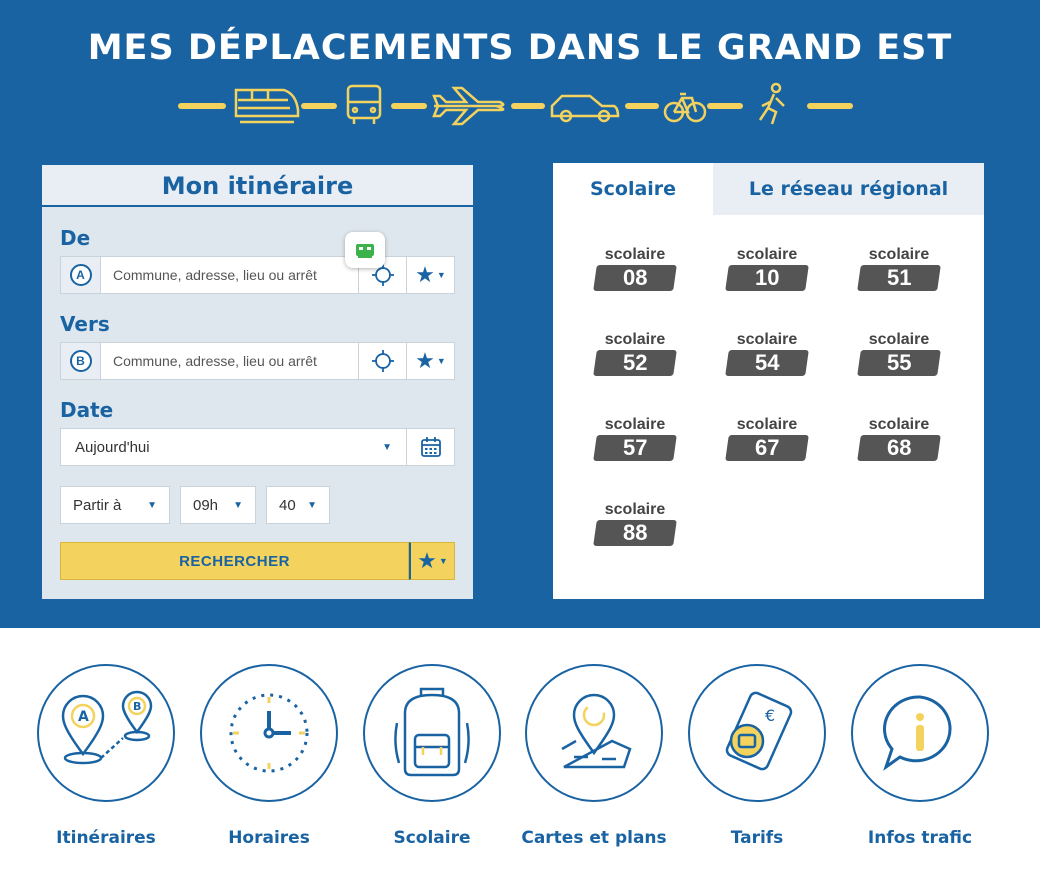  What do you see at coordinates (594, 838) in the screenshot?
I see `service-label: Cartes et plans` at bounding box center [594, 838].